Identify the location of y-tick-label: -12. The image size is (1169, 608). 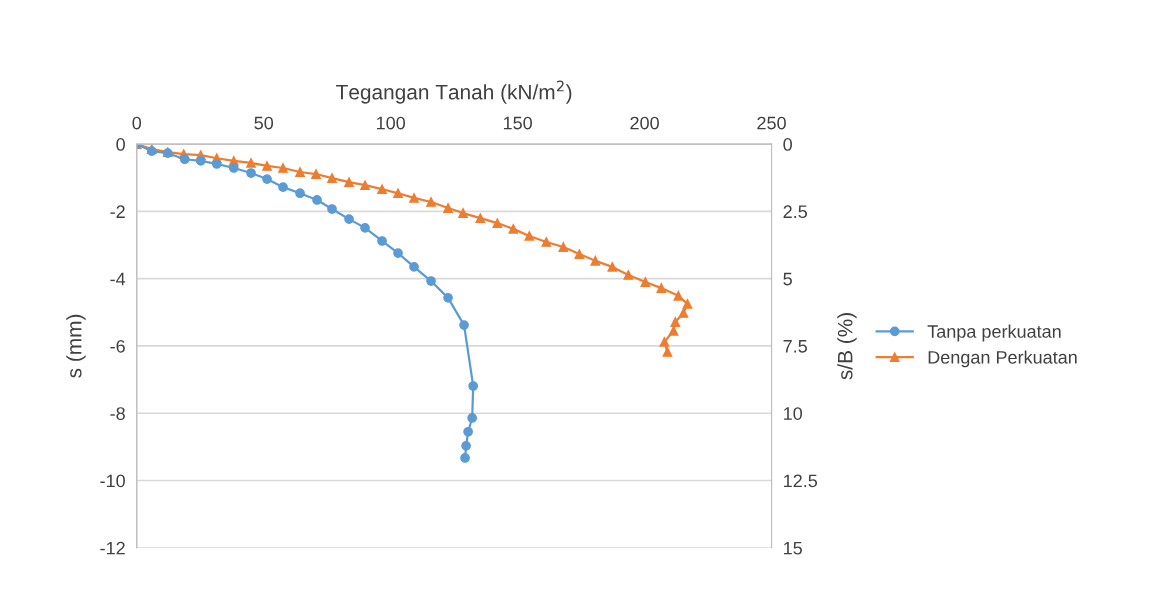
(112, 548).